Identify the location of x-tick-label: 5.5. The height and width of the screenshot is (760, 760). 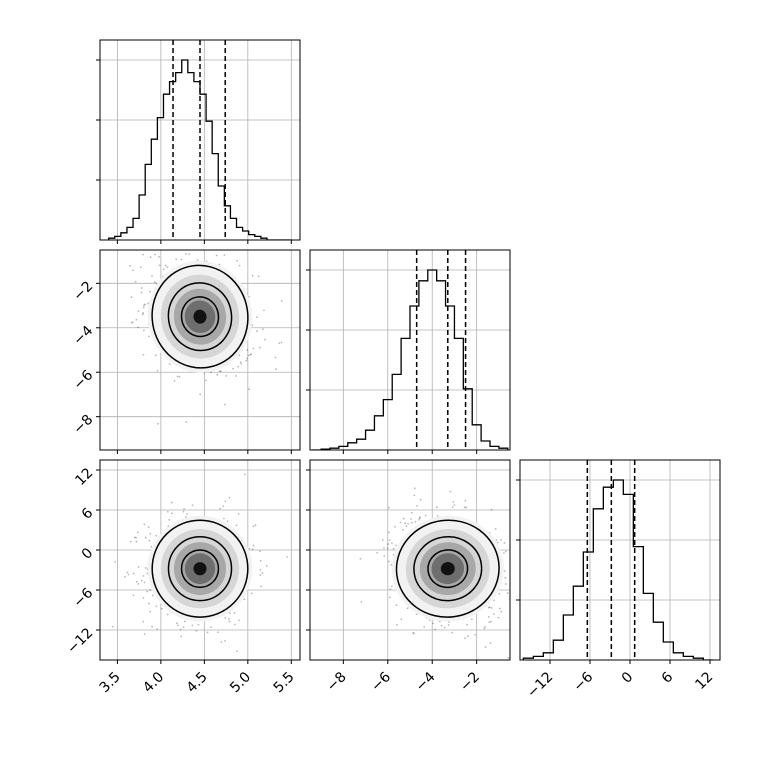
(284, 682).